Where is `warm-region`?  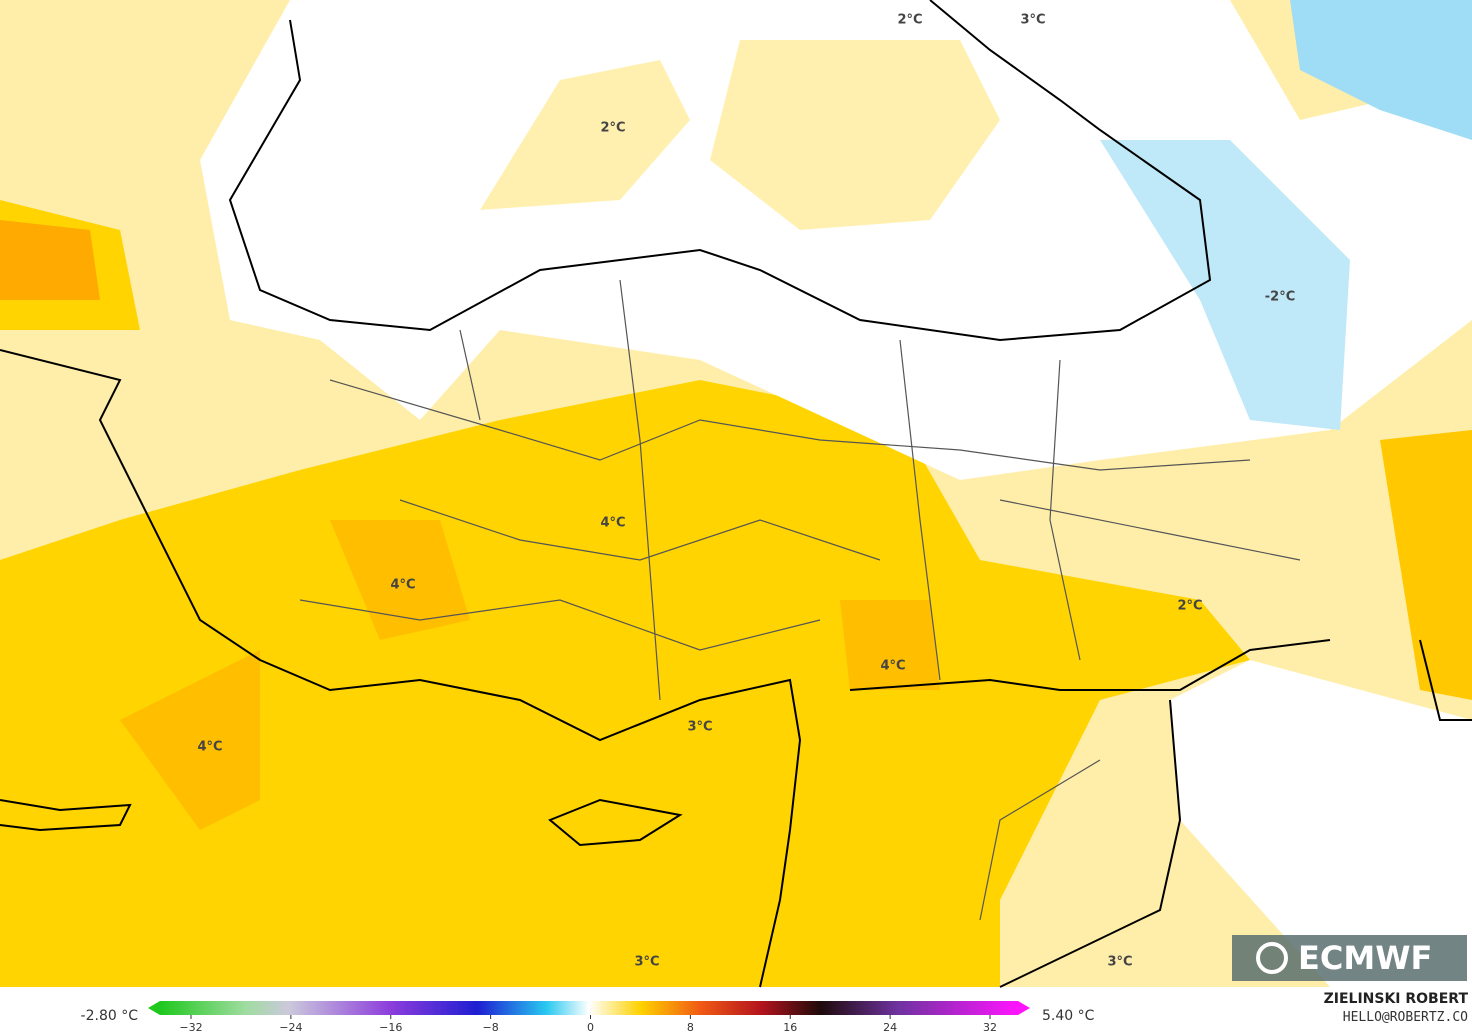 warm-region is located at coordinates (1426, 565).